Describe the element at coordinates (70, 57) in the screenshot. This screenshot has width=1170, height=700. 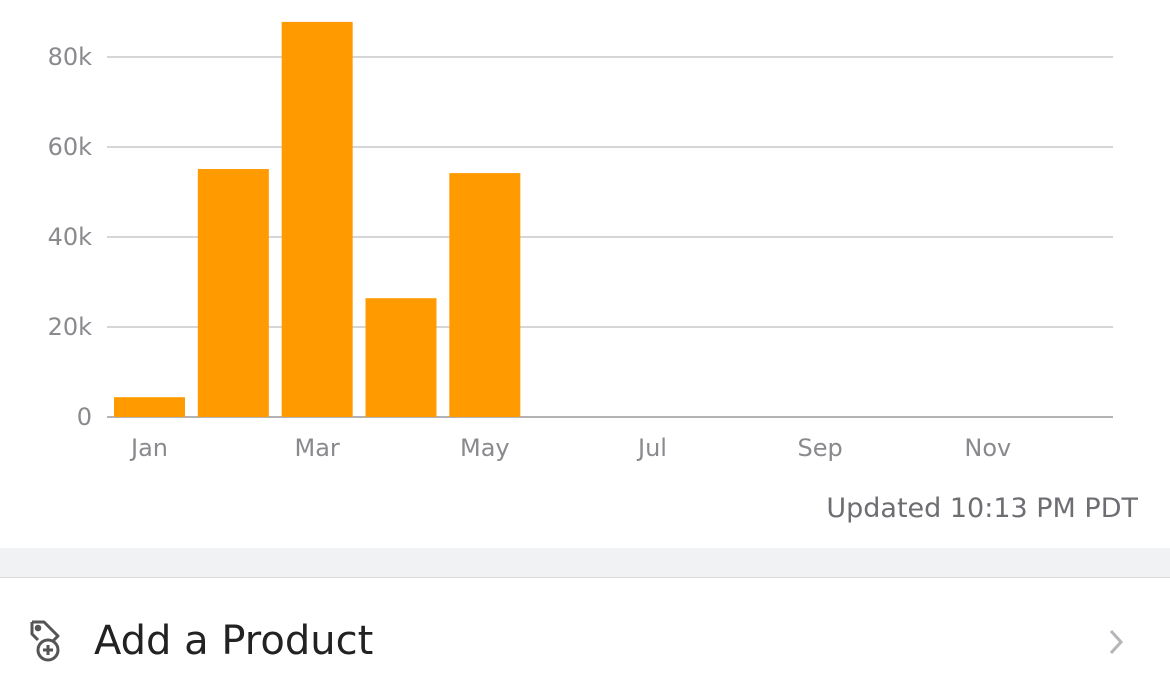
I see `y-tick-label: 80k` at that location.